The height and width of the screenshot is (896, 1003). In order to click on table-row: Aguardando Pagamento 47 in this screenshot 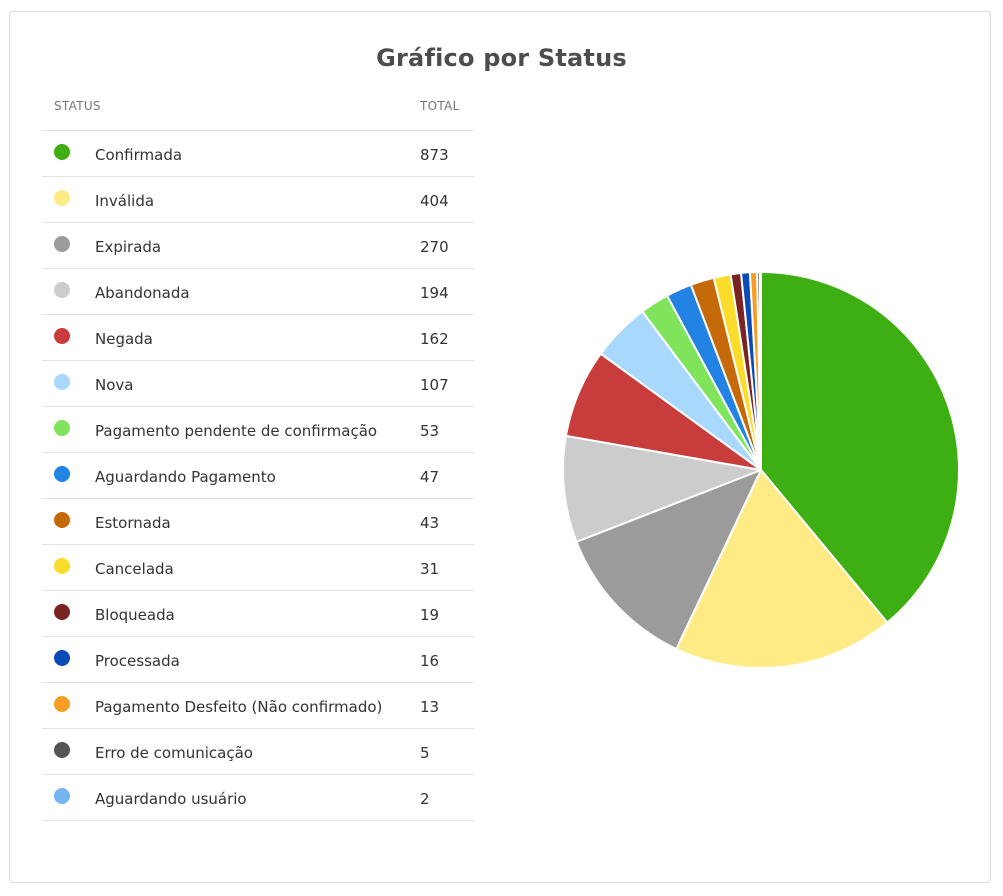, I will do `click(258, 476)`.